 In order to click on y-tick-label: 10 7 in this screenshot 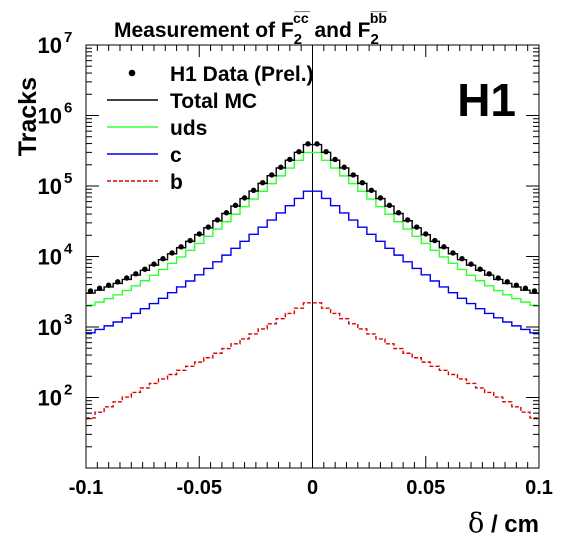, I will do `click(55, 43)`.